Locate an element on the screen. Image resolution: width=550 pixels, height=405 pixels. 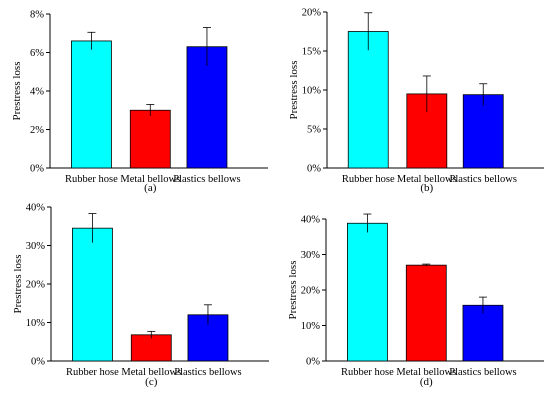
panel-caption: (c) is located at coordinates (151, 382).